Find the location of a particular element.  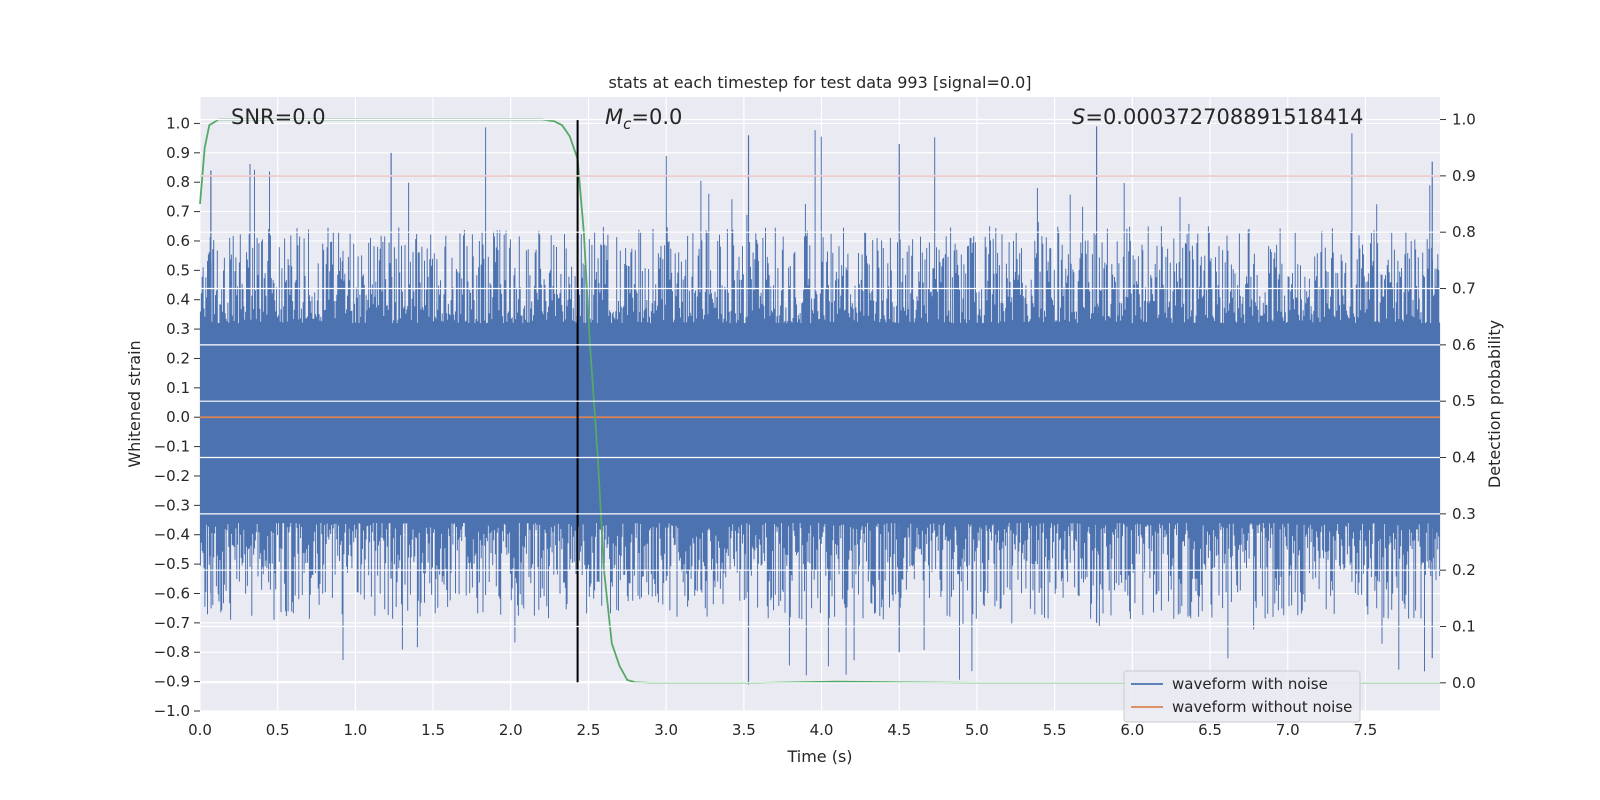

x-tick-label: 0.5 is located at coordinates (278, 730).